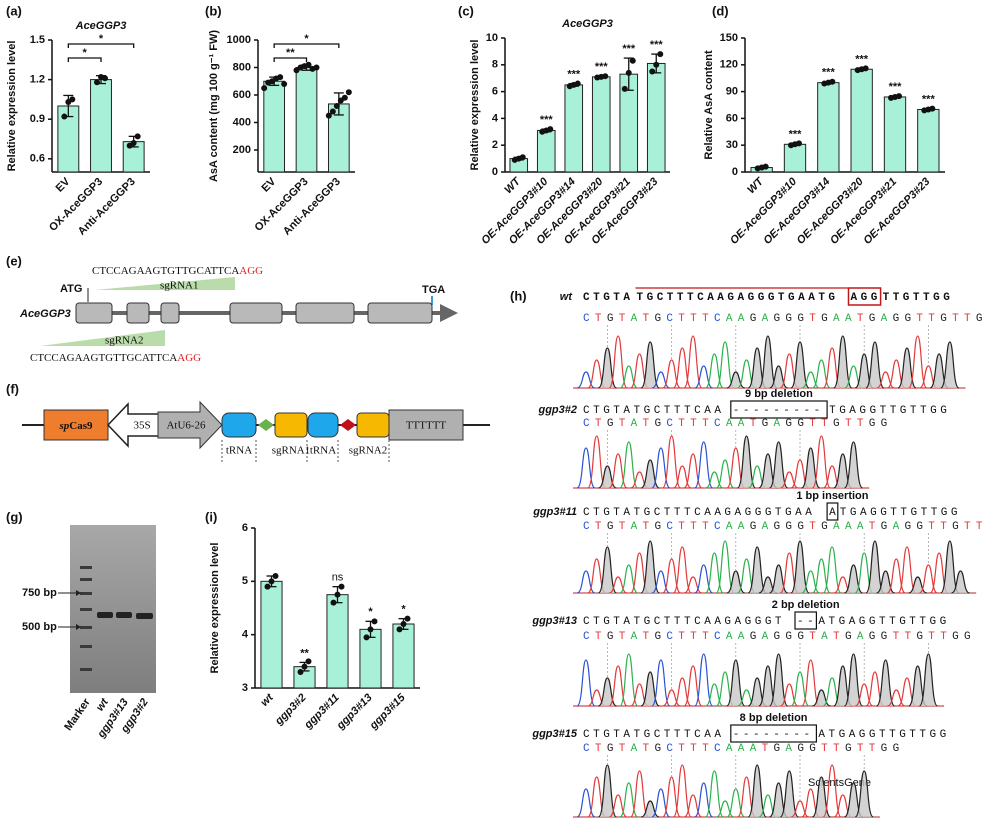  Describe the element at coordinates (403, 610) in the screenshot. I see `significance: *` at that location.